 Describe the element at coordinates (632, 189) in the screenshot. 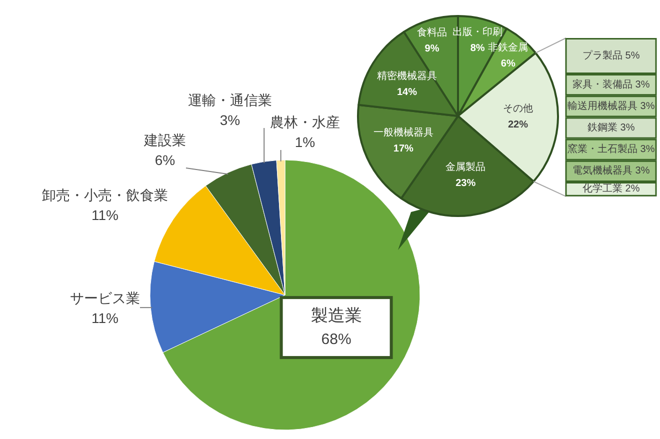

I see `data-label: 2%` at that location.